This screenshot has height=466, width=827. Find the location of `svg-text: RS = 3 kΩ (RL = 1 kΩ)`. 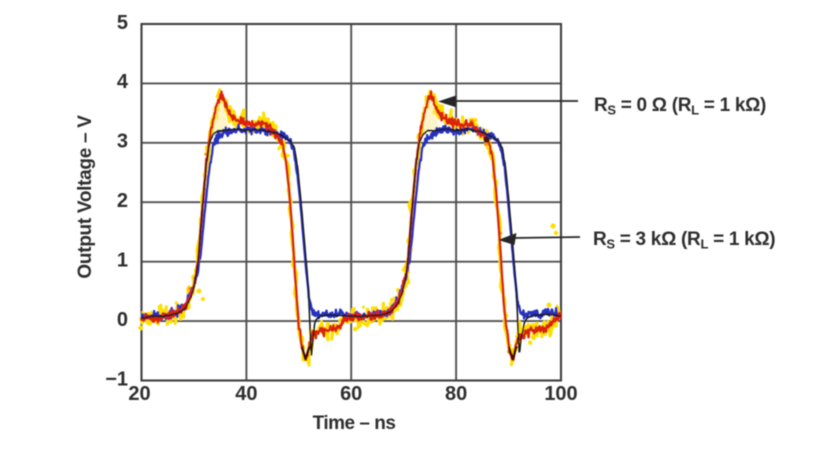

svg-text: RS = 3 kΩ (RL = 1 kΩ) is located at coordinates (684, 240).